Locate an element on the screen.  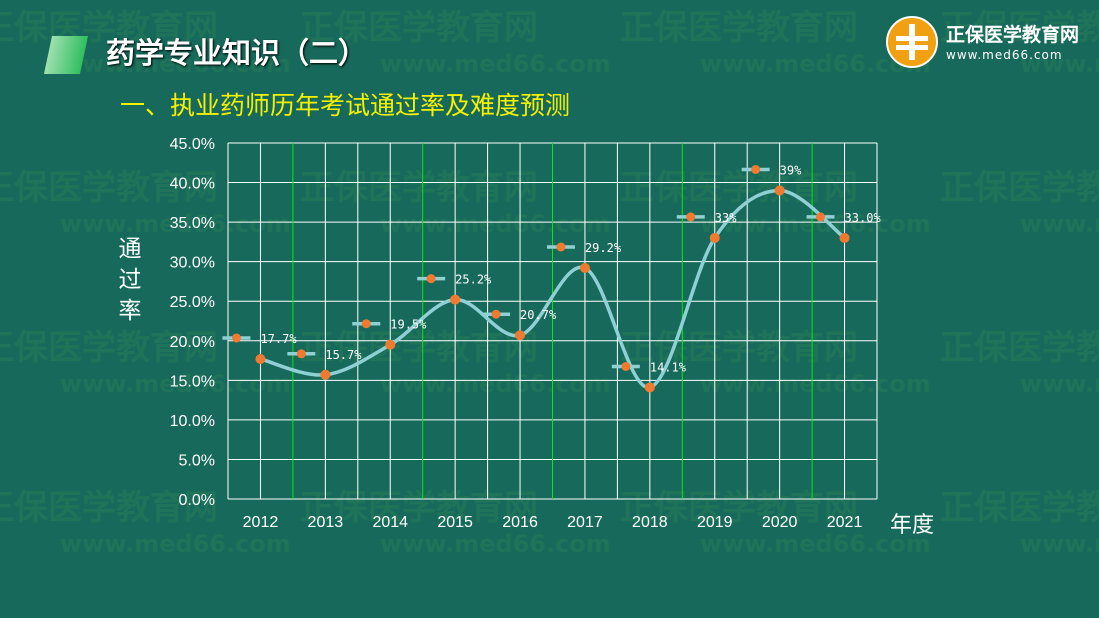
x-tick-label: 2014 is located at coordinates (390, 522).